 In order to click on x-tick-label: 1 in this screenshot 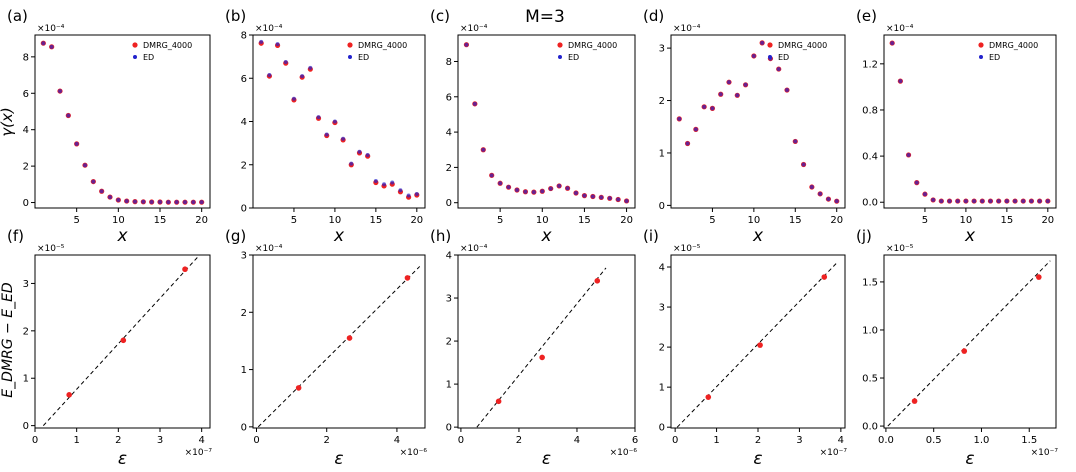, I will do `click(716, 440)`.